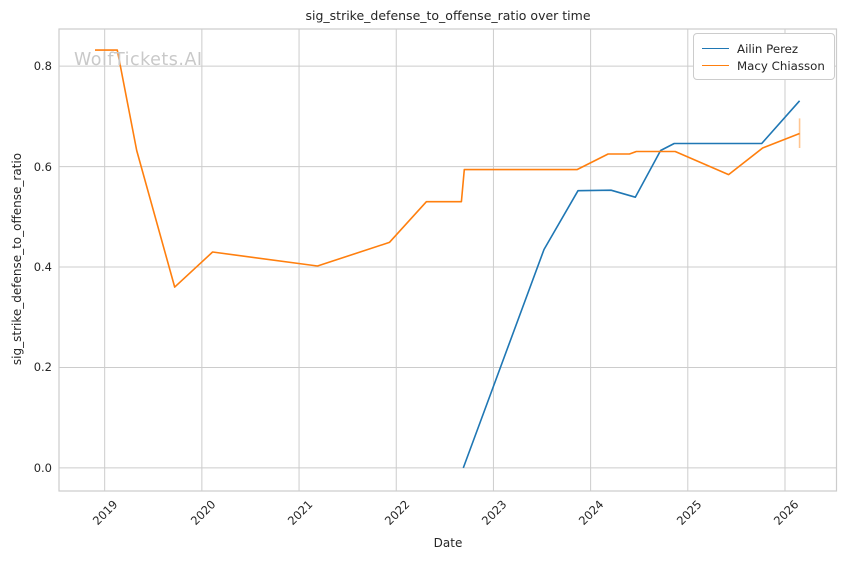  I want to click on legend-label: Ailin Perez, so click(768, 48).